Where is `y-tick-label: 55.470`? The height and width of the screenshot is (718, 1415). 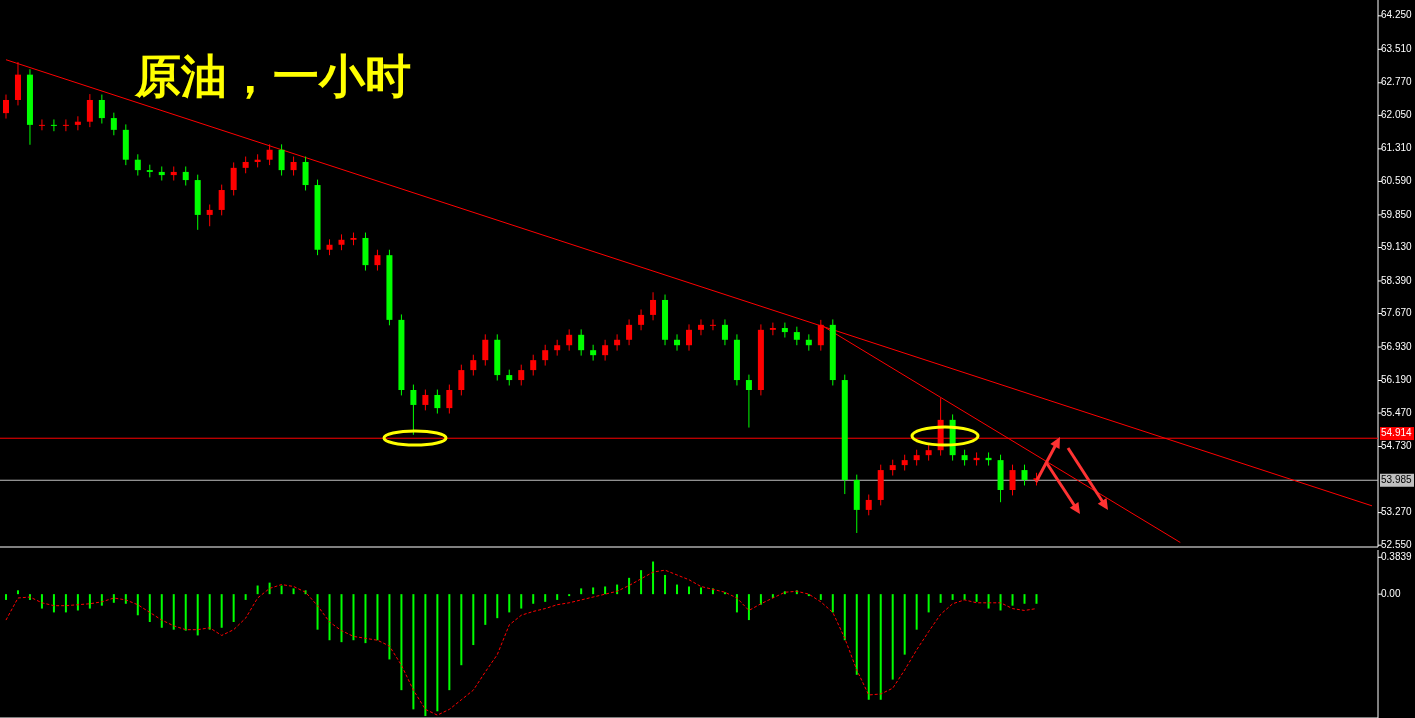 y-tick-label: 55.470 is located at coordinates (1397, 412).